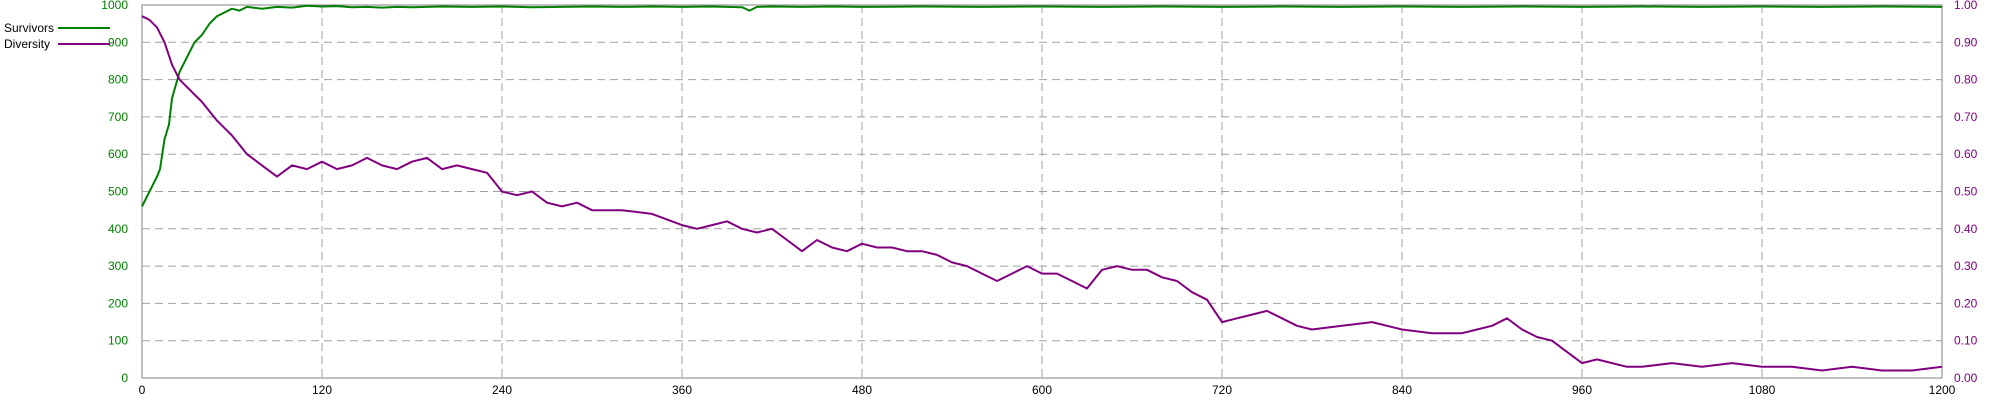 The image size is (2000, 400). I want to click on x-tick-label: 240, so click(502, 390).